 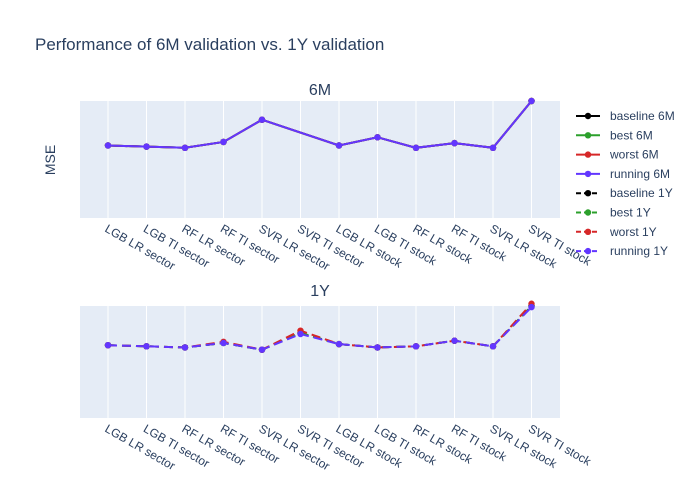 What do you see at coordinates (320, 90) in the screenshot?
I see `subplot-title: 6M` at bounding box center [320, 90].